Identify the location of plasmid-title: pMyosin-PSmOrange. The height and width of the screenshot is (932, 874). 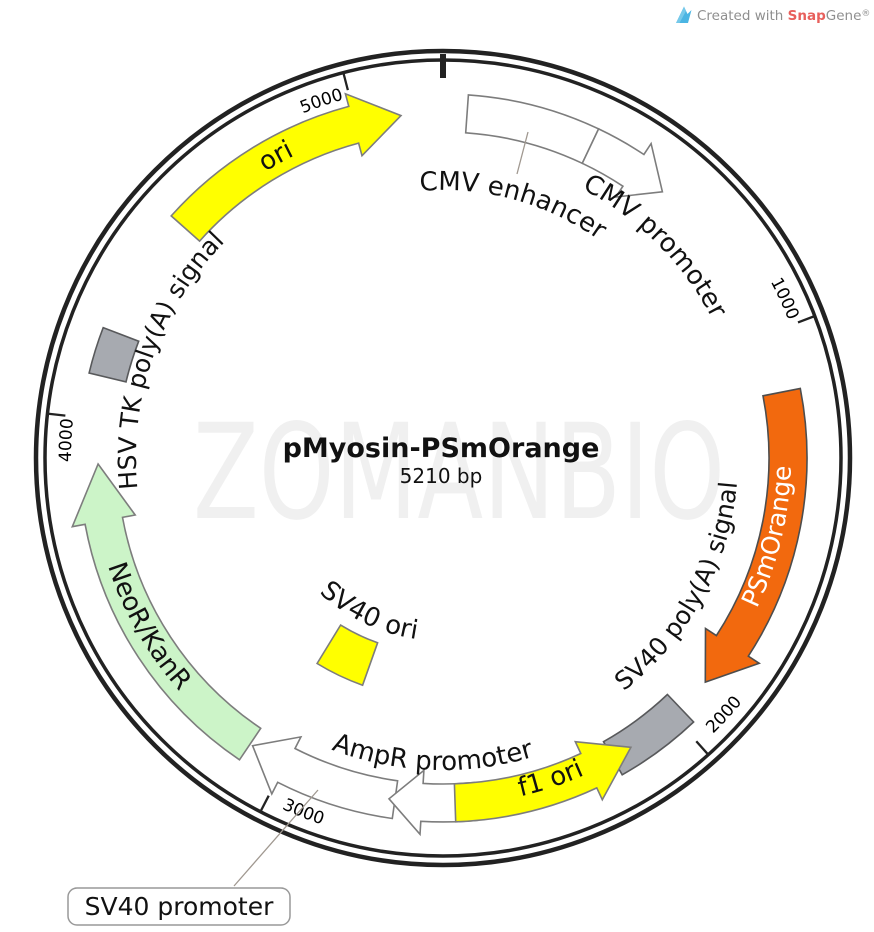
(441, 448).